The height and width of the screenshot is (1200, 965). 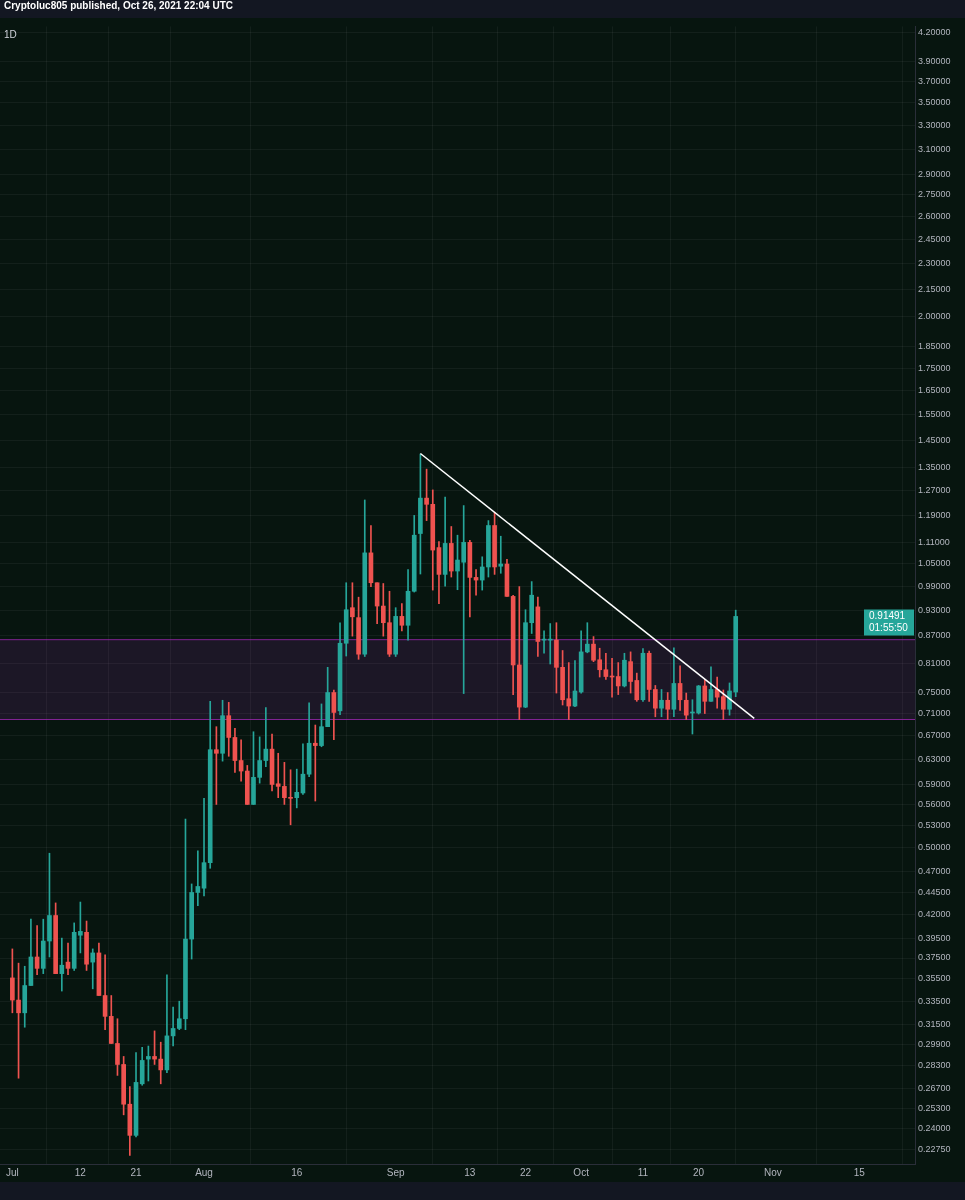 What do you see at coordinates (934, 957) in the screenshot?
I see `y-tick-label: 0.37500` at bounding box center [934, 957].